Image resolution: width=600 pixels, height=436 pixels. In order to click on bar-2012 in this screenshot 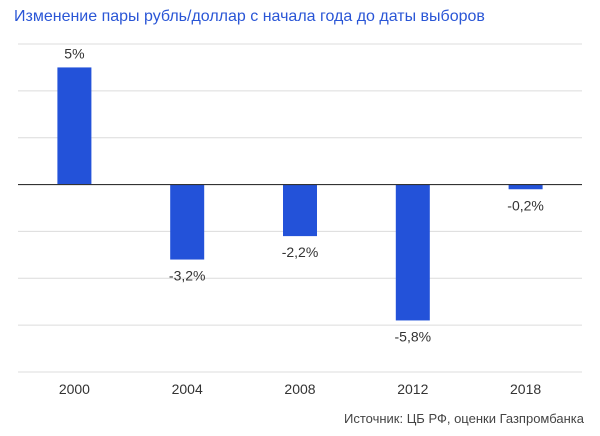, I will do `click(412, 252)`.